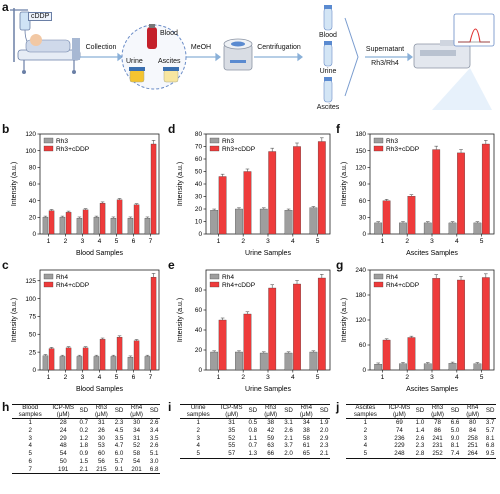 The height and width of the screenshot is (494, 500). What do you see at coordinates (198, 454) in the screenshot?
I see `table-i-cell-4-0: 5` at bounding box center [198, 454].